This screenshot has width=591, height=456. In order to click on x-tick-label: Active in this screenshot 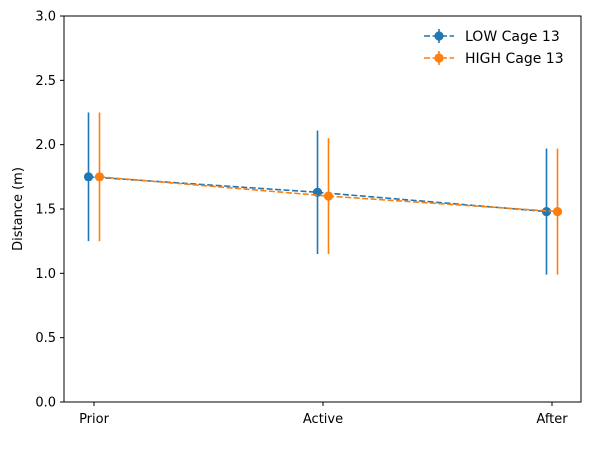, I will do `click(323, 419)`.